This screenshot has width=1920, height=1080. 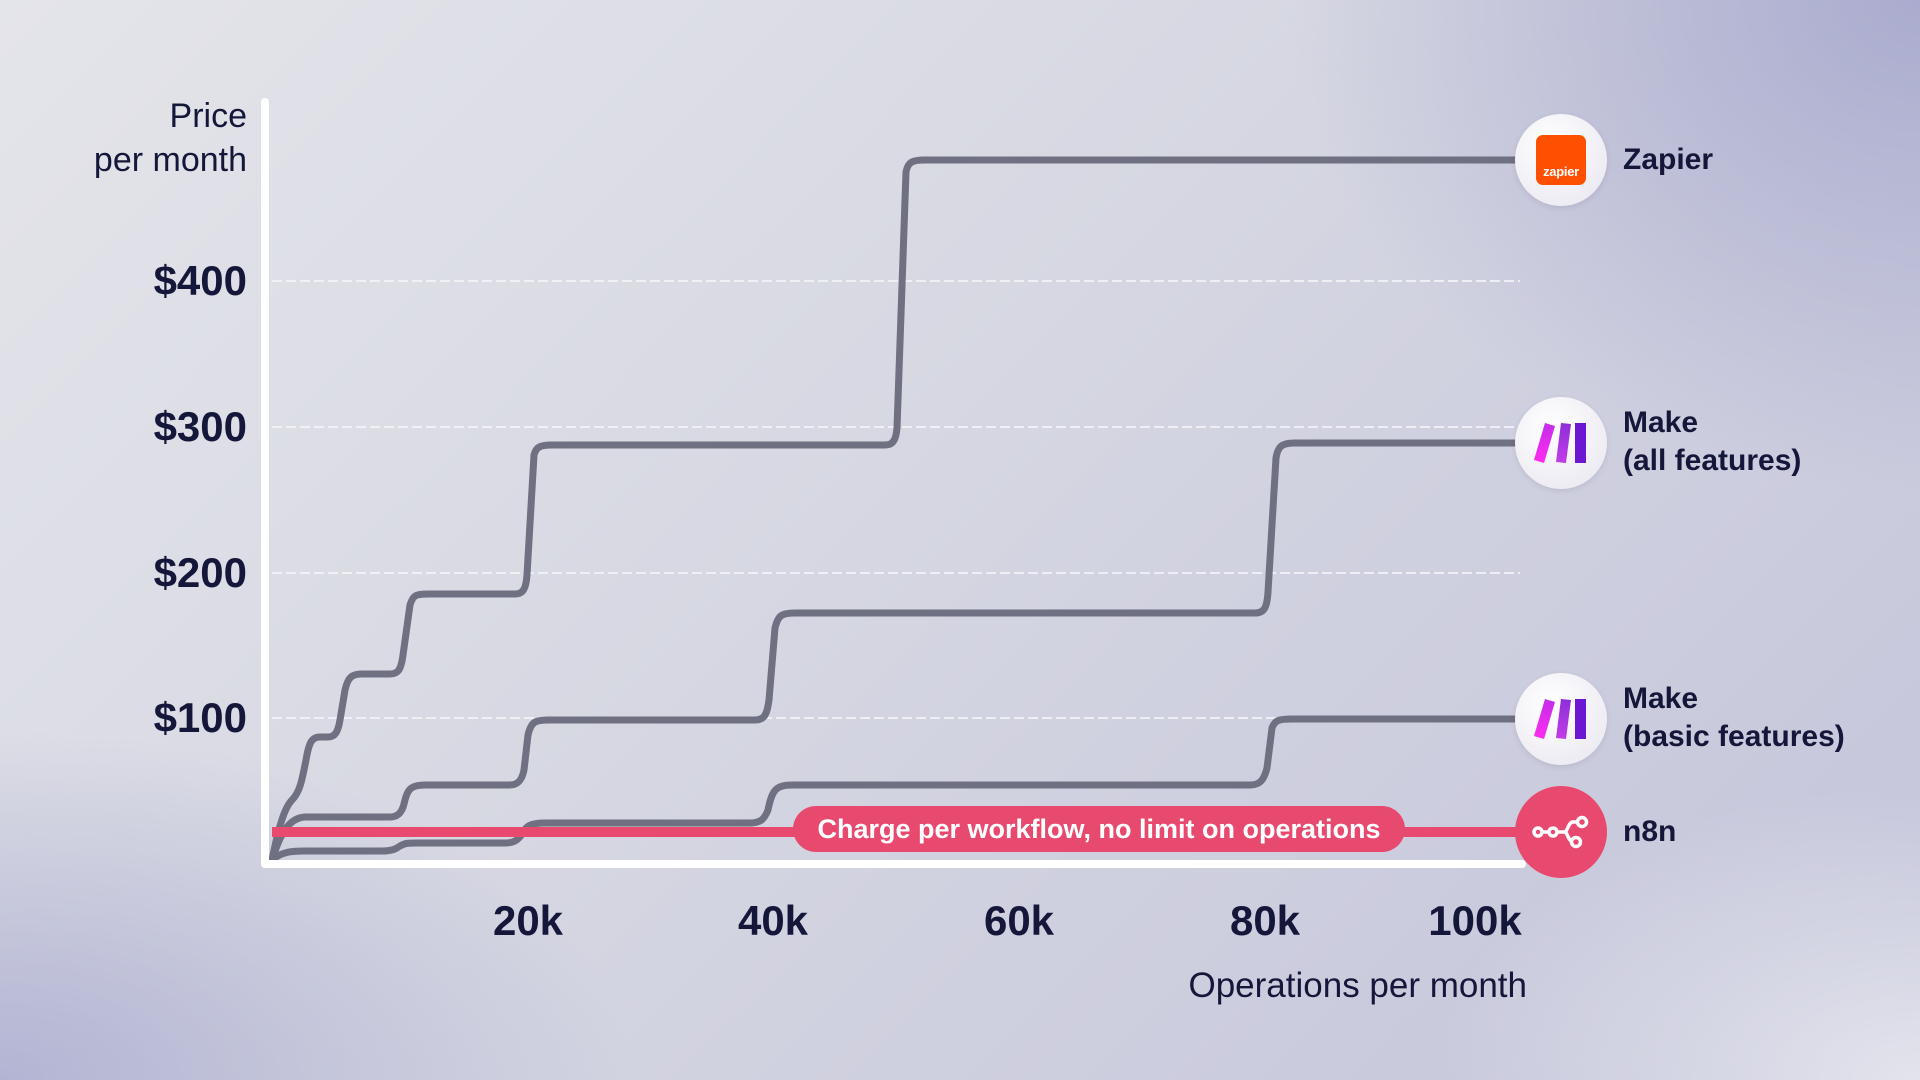 I want to click on zapier-logo-text: zapier, so click(x=1561, y=171).